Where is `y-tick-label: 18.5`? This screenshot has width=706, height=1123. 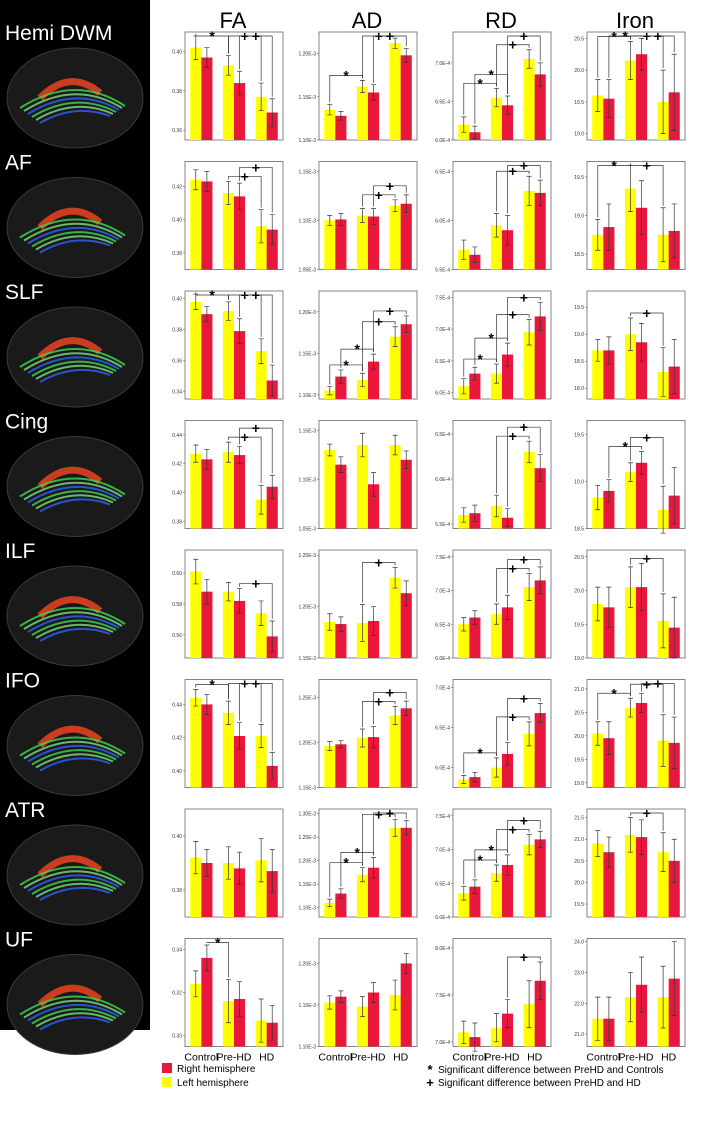 y-tick-label: 18.5 is located at coordinates (579, 255).